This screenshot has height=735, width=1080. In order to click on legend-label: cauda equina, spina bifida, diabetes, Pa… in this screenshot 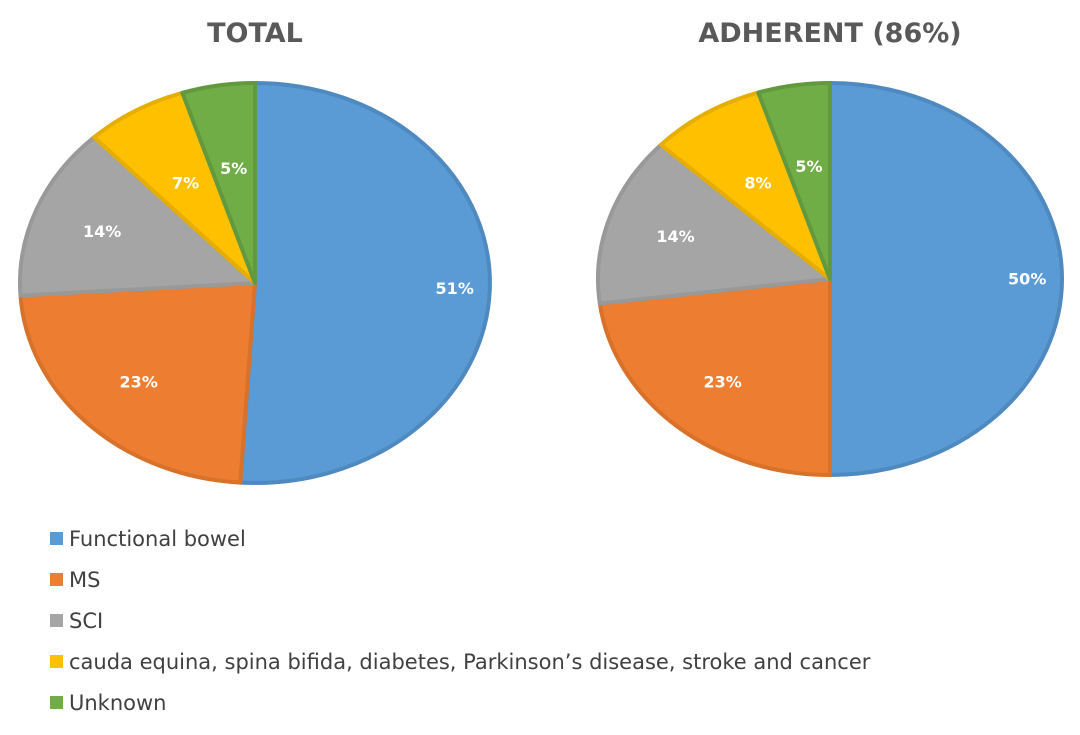, I will do `click(470, 661)`.